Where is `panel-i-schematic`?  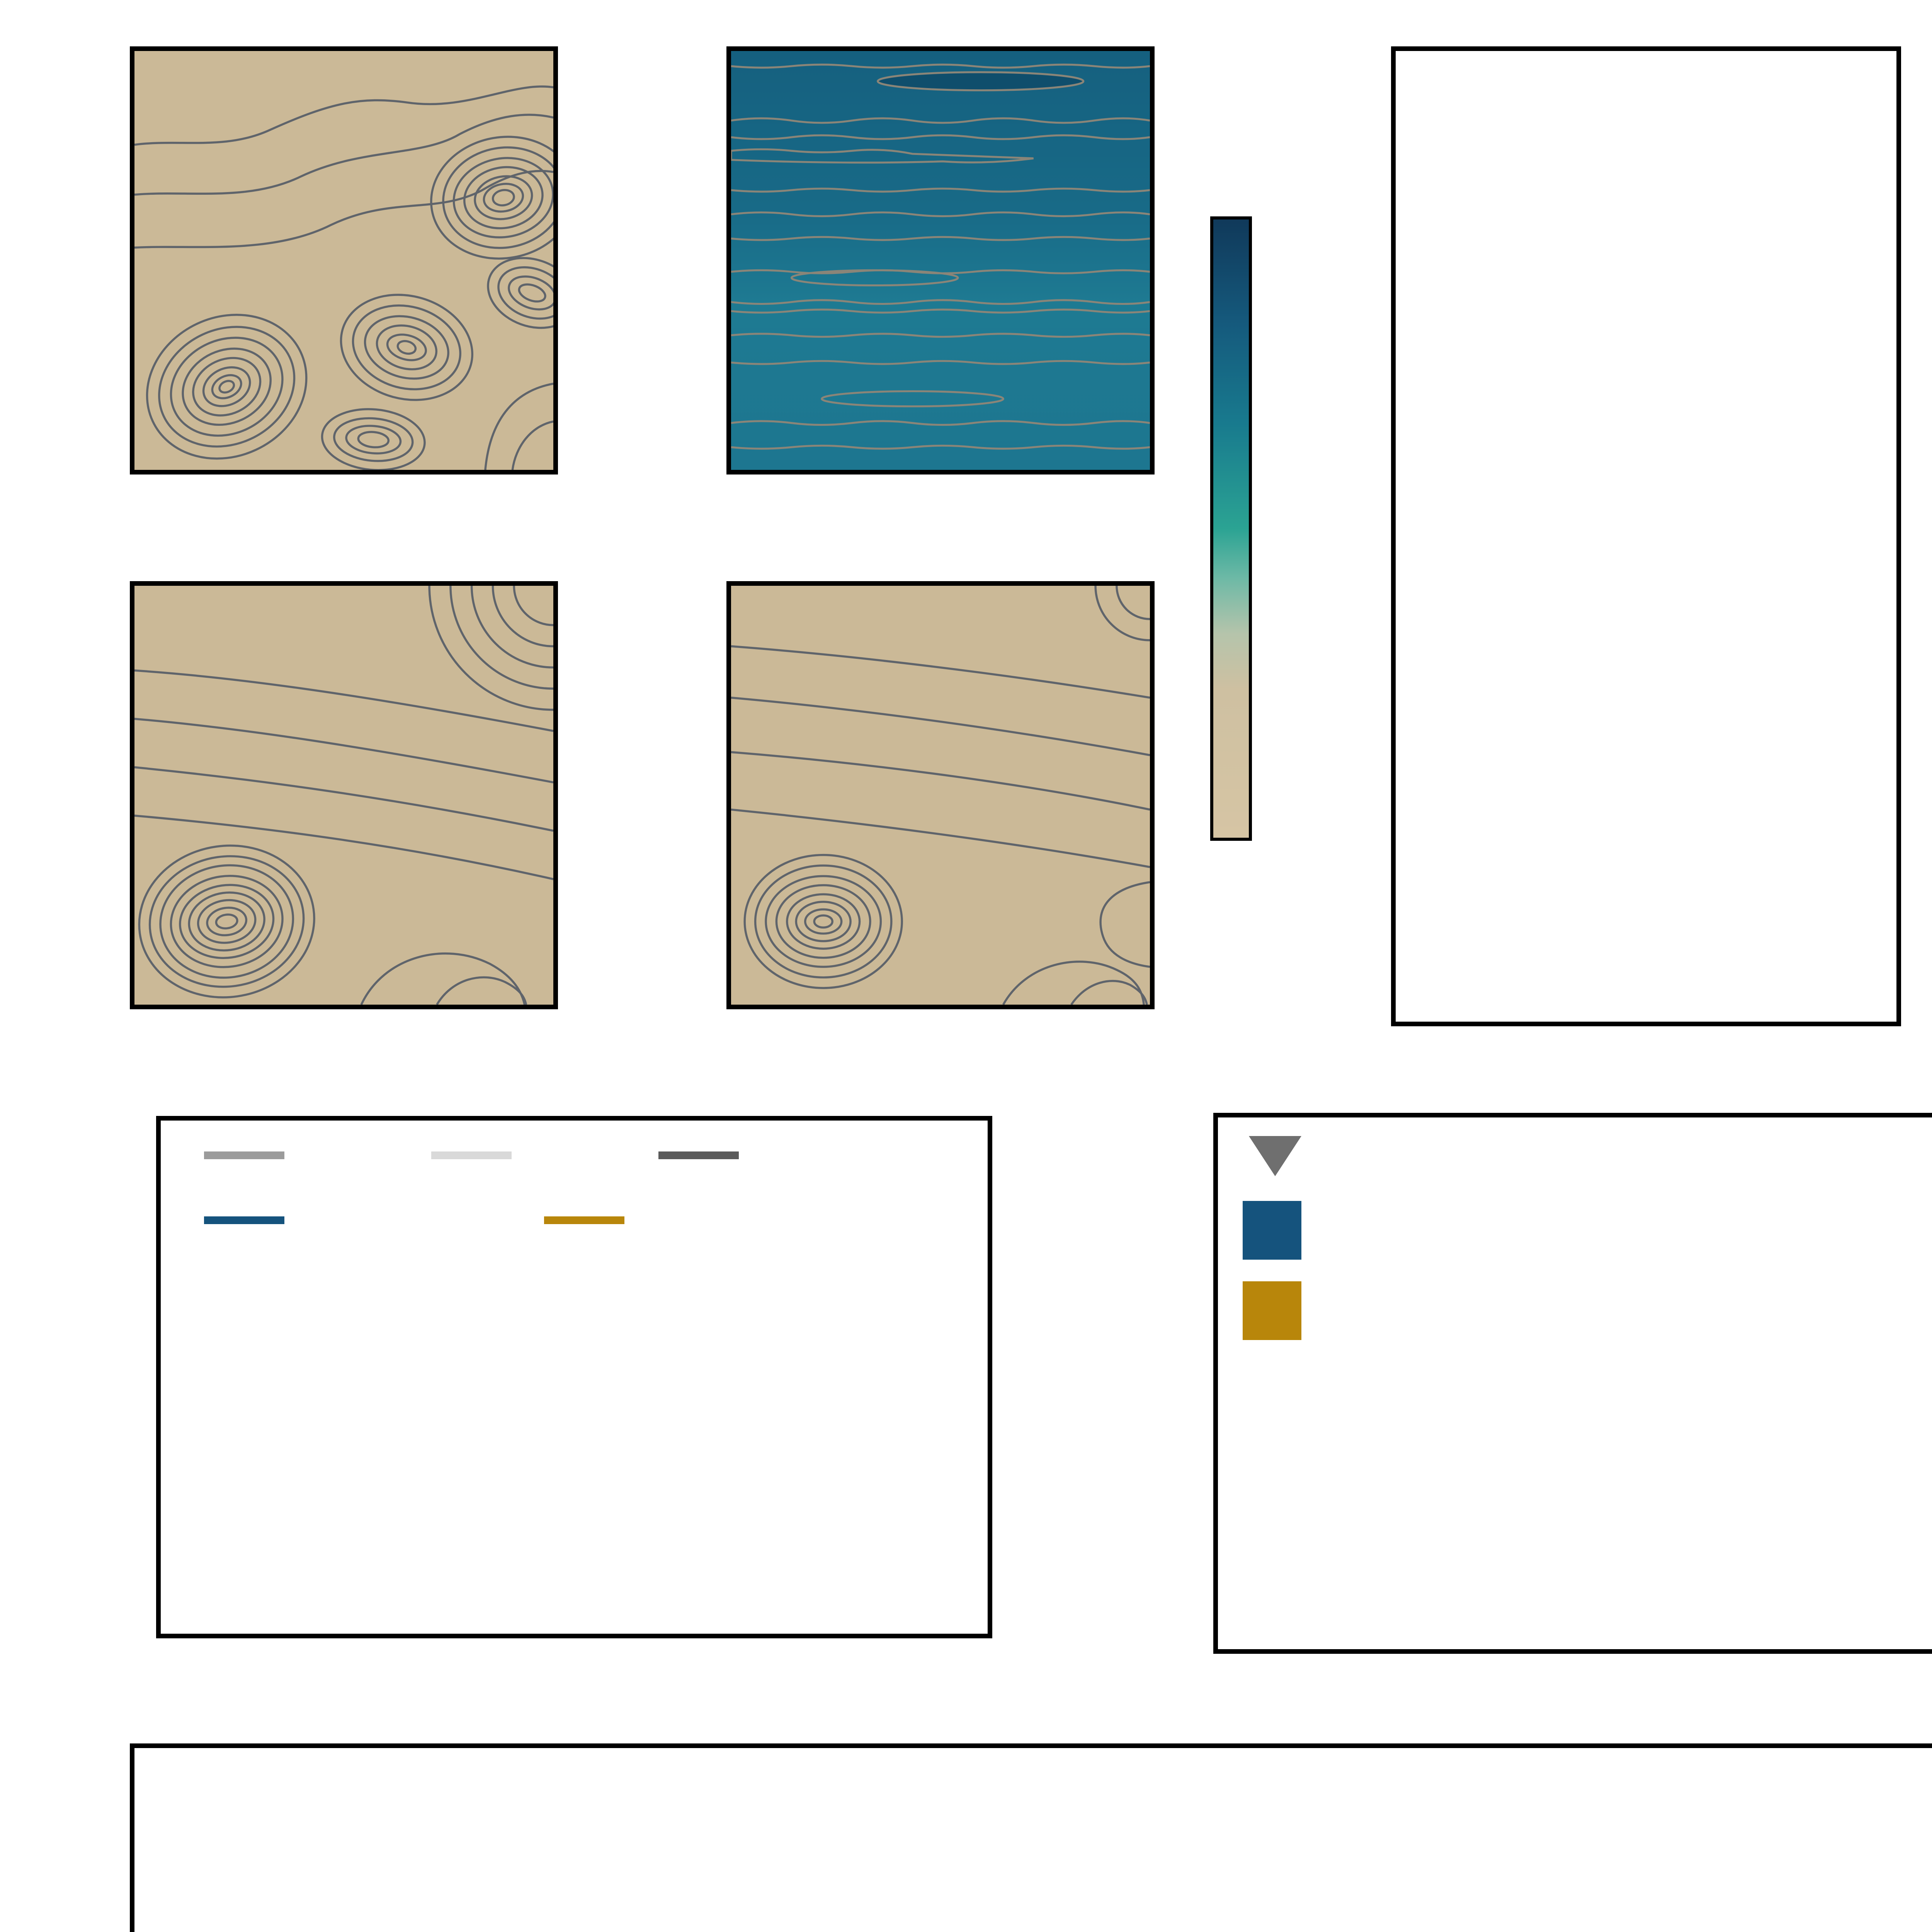
panel-i-schematic is located at coordinates (1031, 1838).